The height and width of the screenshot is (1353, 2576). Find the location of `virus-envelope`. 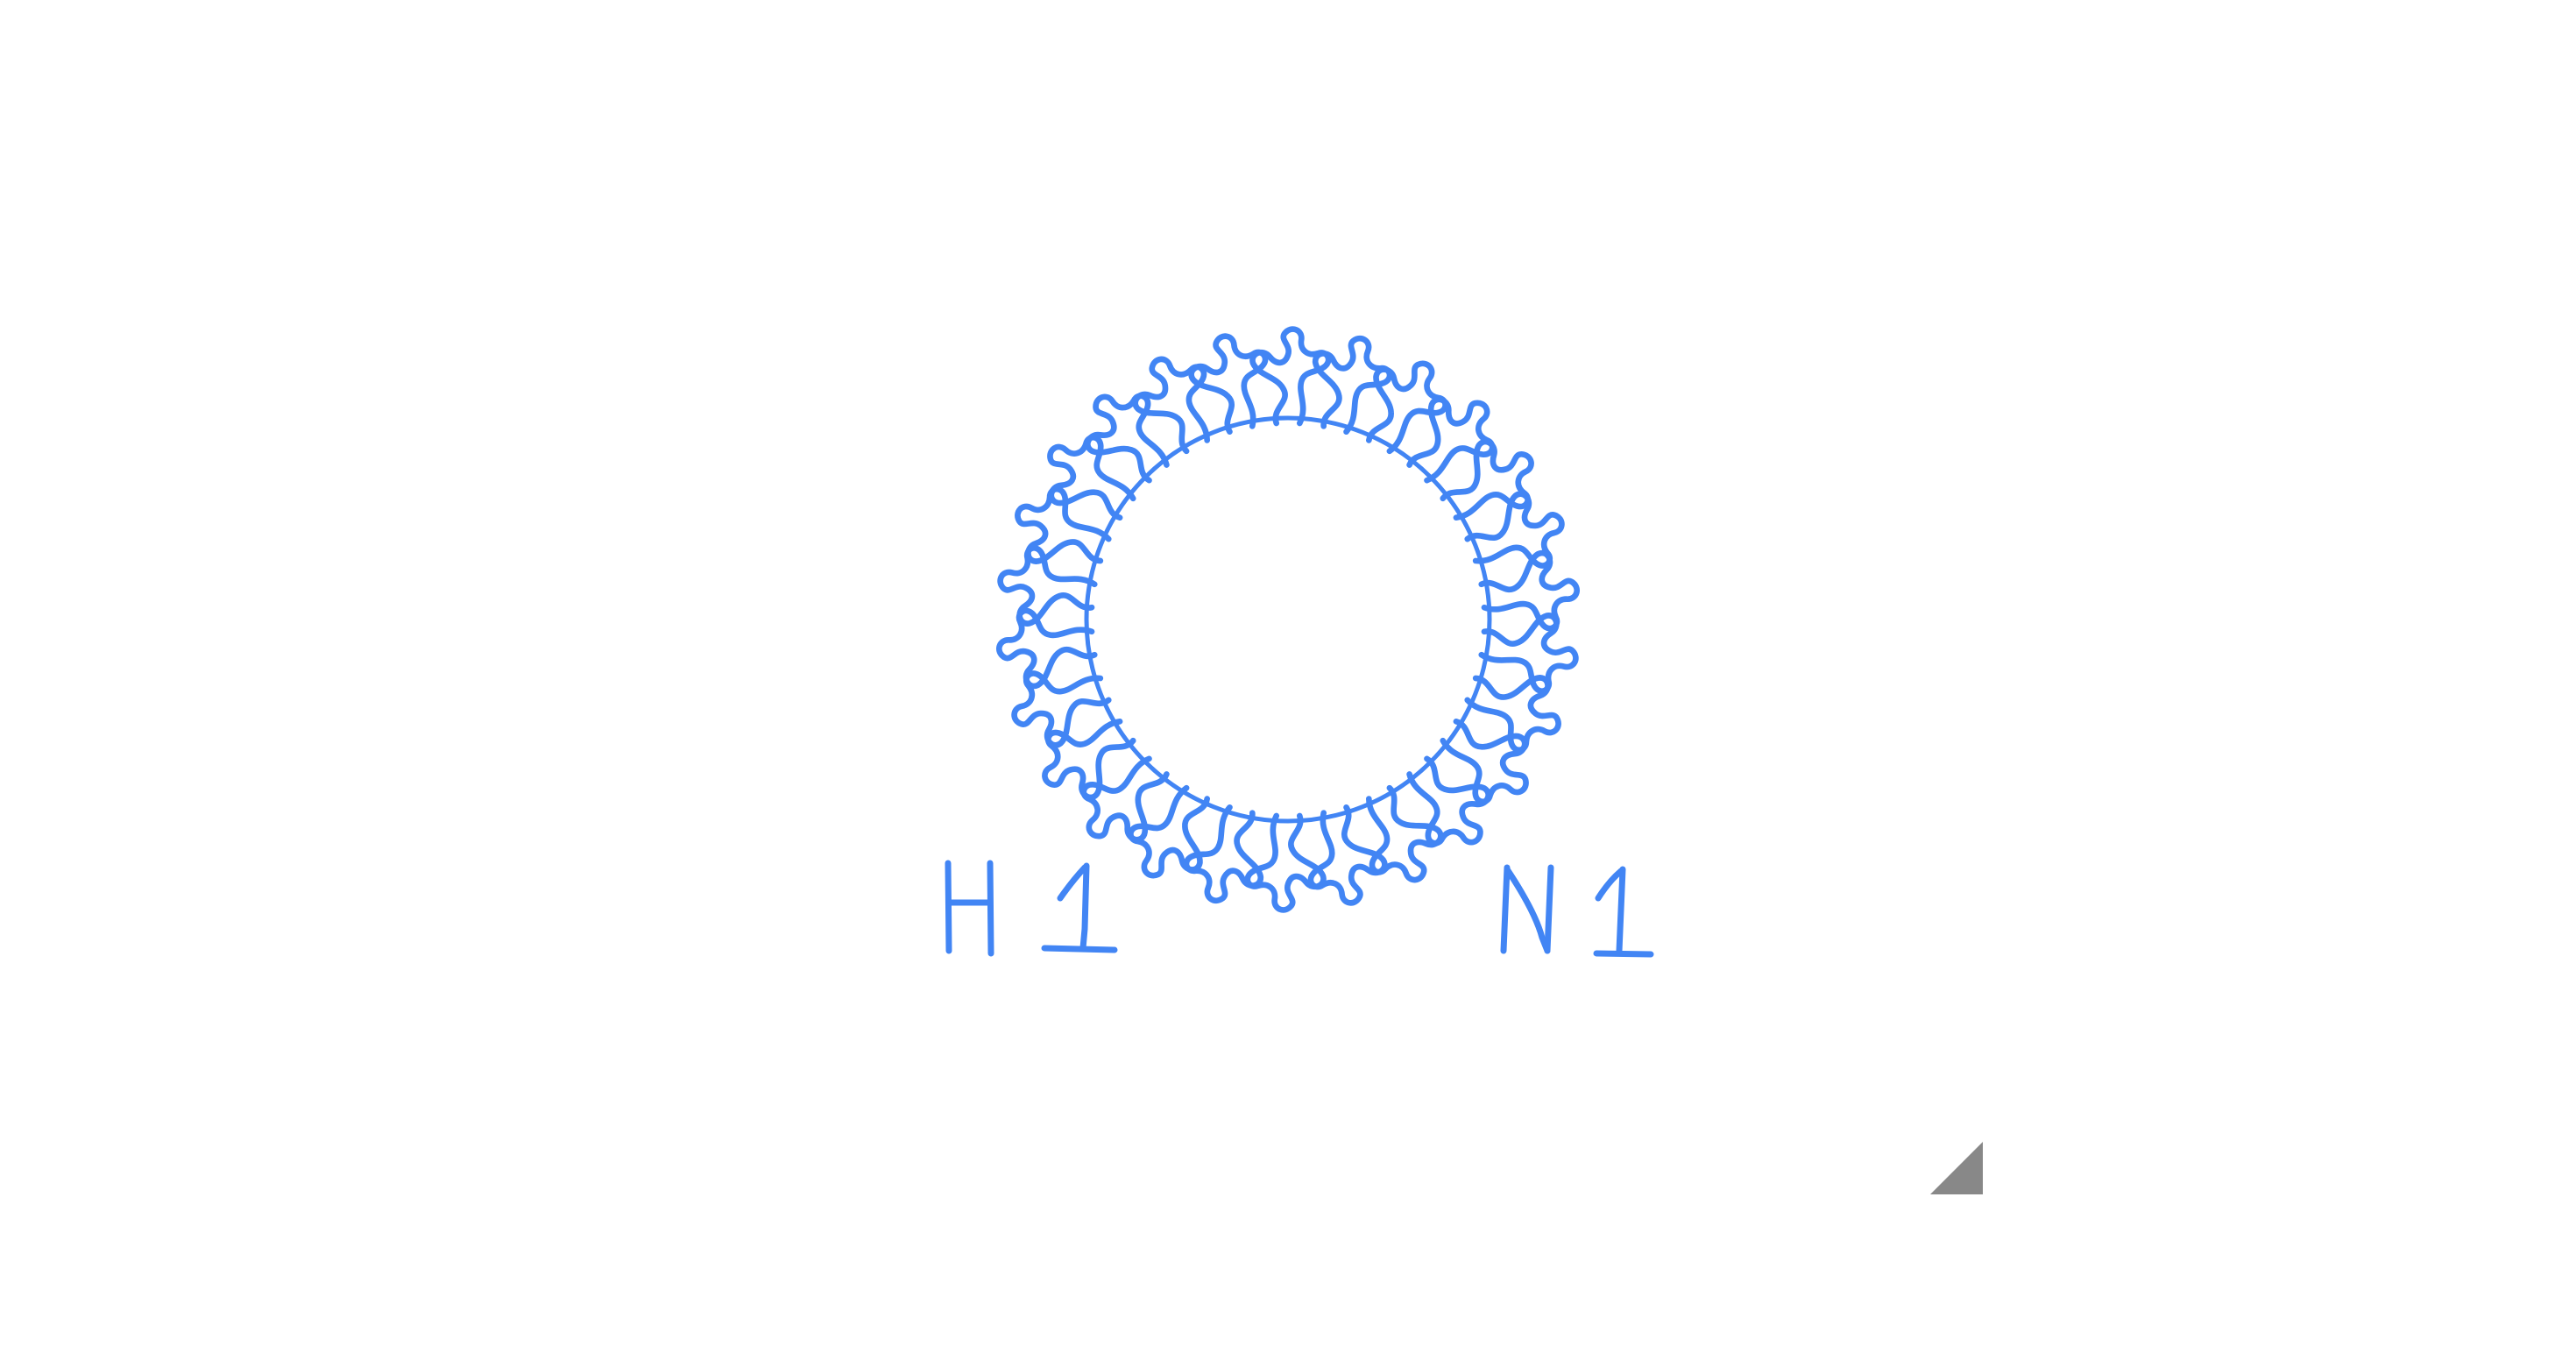

virus-envelope is located at coordinates (1288, 619).